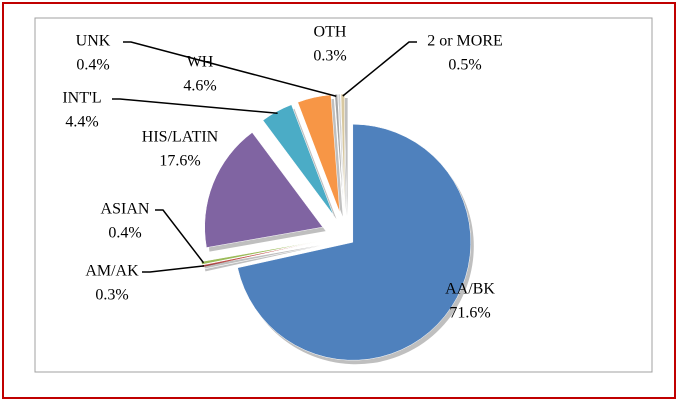 Image resolution: width=679 pixels, height=402 pixels. What do you see at coordinates (464, 65) in the screenshot?
I see `slice-value-label: 0.5%` at bounding box center [464, 65].